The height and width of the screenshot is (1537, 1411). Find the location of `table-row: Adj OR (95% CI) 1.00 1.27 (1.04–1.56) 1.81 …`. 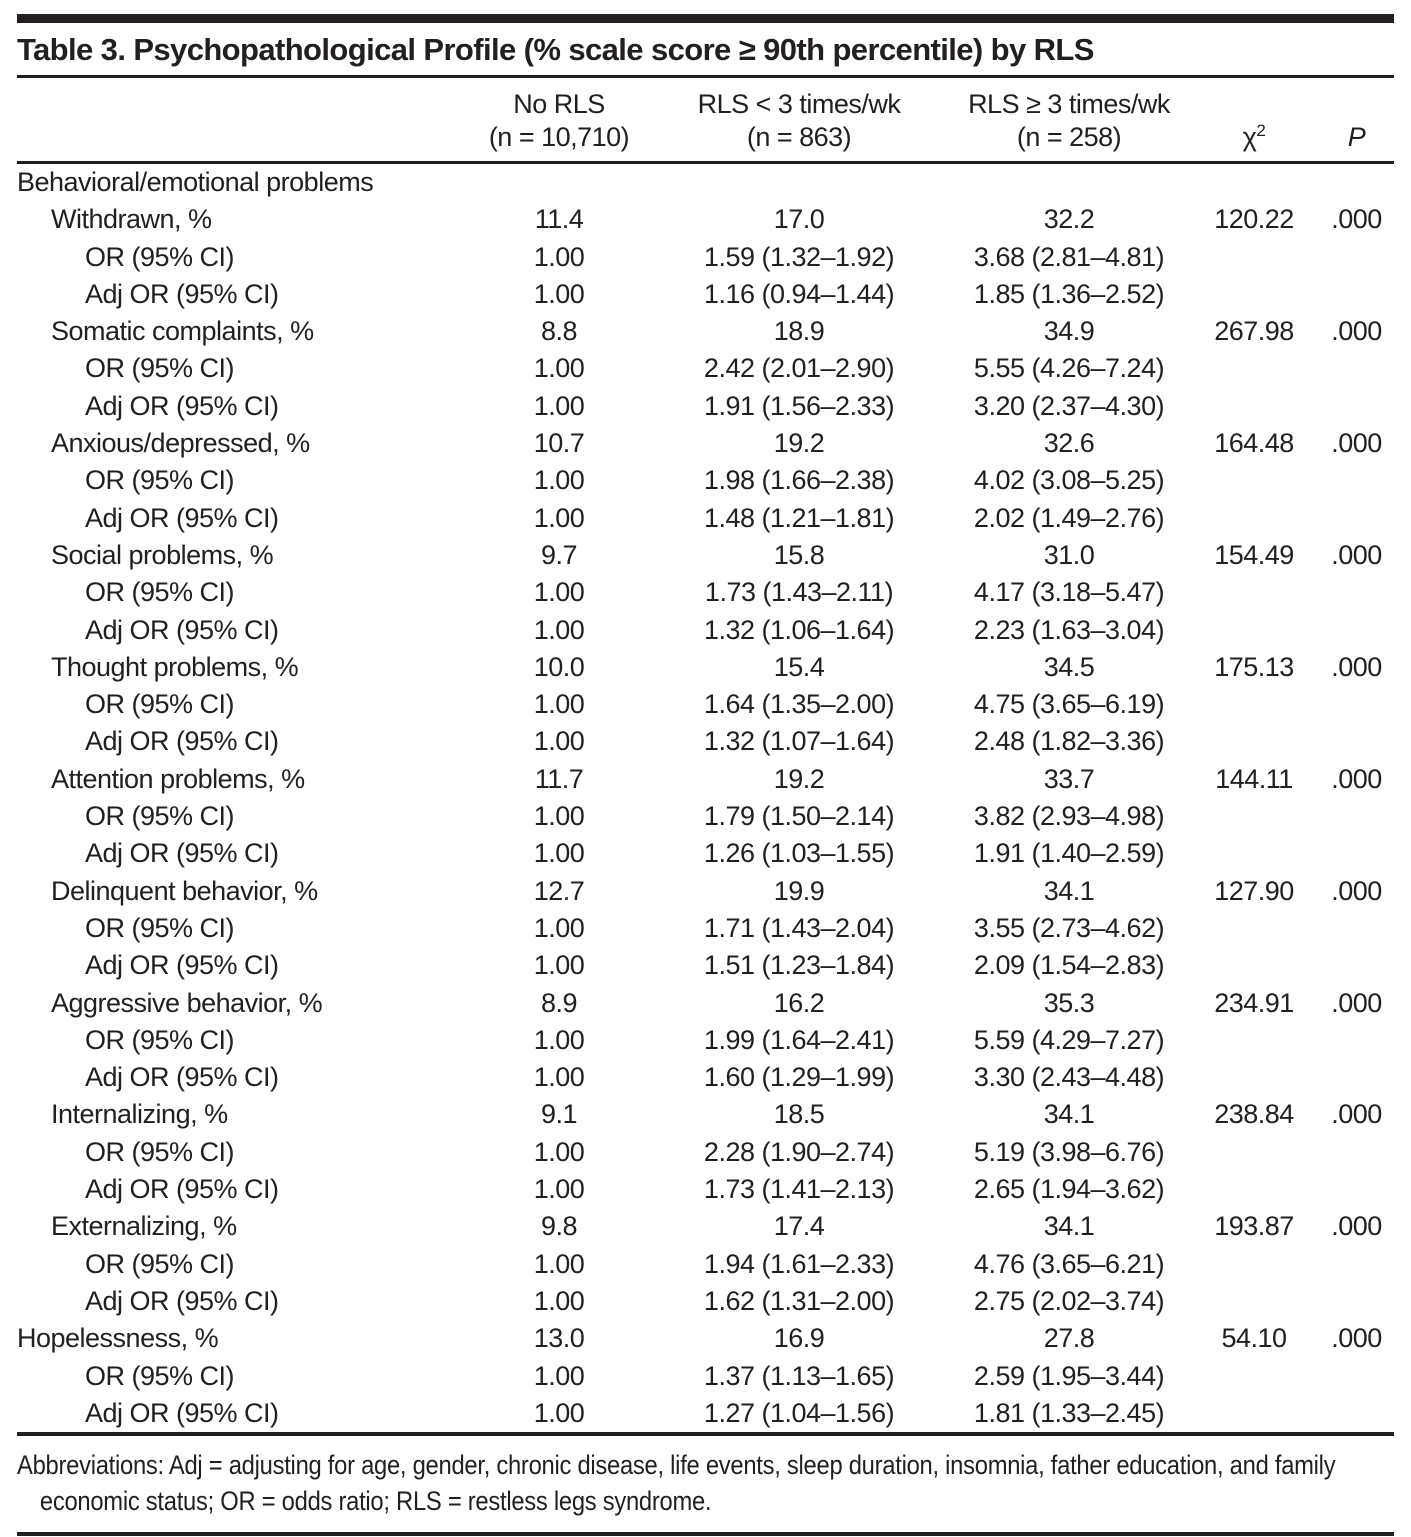

table-row: Adj OR (95% CI) 1.00 1.27 (1.04–1.56) 1.81 … is located at coordinates (705, 1413).